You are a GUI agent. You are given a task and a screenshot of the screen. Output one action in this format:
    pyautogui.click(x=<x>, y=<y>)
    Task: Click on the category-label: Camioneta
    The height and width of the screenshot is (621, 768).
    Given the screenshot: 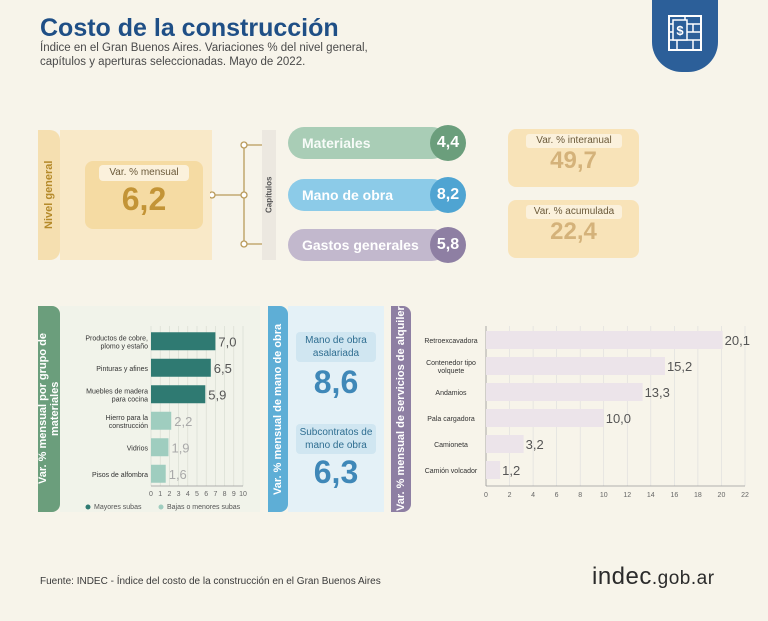 What is the action you would take?
    pyautogui.click(x=451, y=445)
    